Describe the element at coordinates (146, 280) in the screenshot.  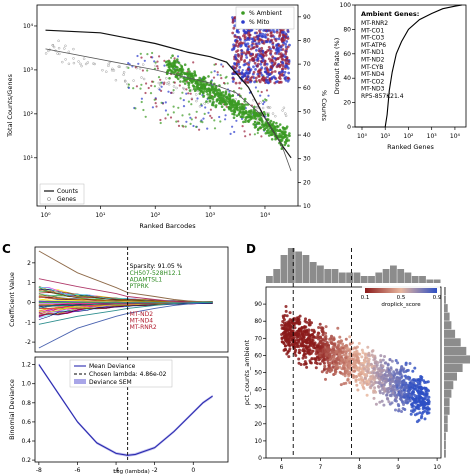
I see `green-gene-label: ADAMTSL1` at that location.